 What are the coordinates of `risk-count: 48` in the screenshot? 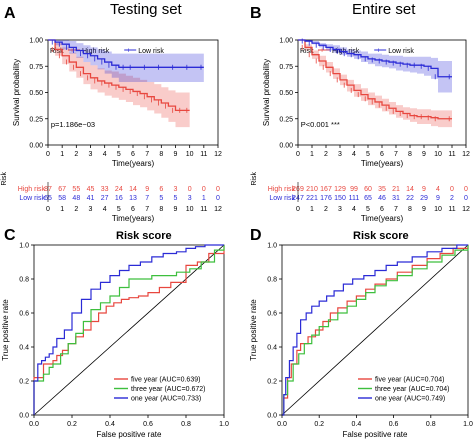 It's located at (76, 198).